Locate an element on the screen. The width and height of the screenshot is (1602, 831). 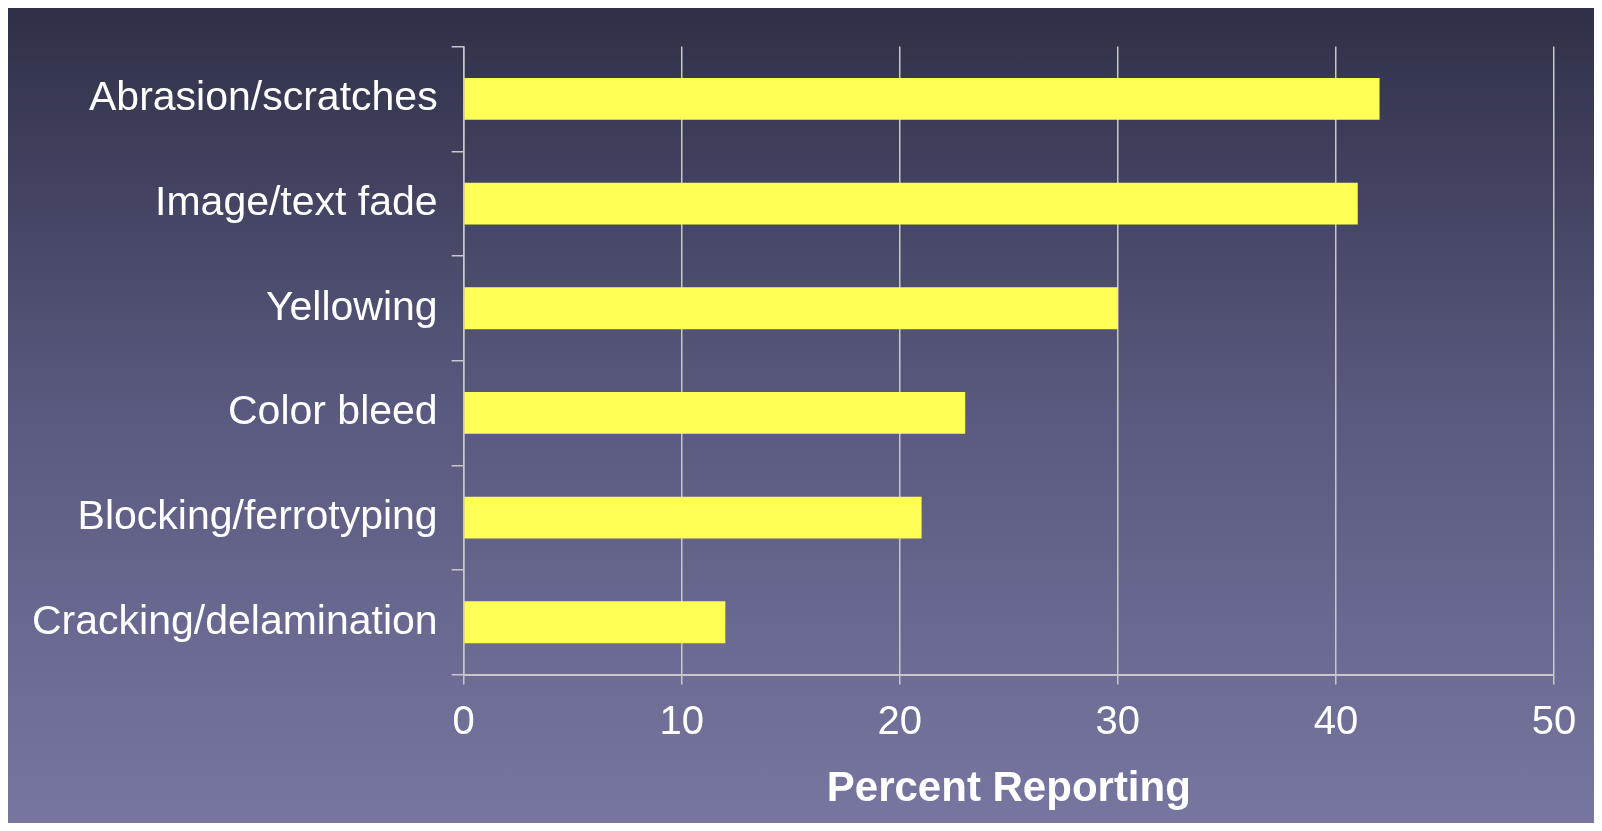
x-tick-label: 40 is located at coordinates (1336, 719).